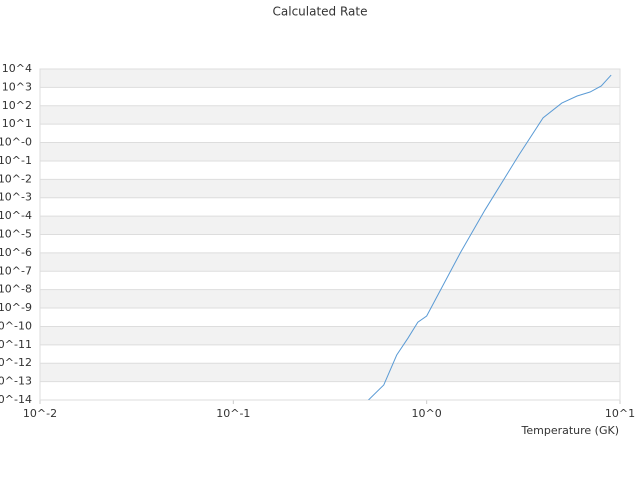  What do you see at coordinates (16, 399) in the screenshot?
I see `y-tick-label: 10^-14` at bounding box center [16, 399].